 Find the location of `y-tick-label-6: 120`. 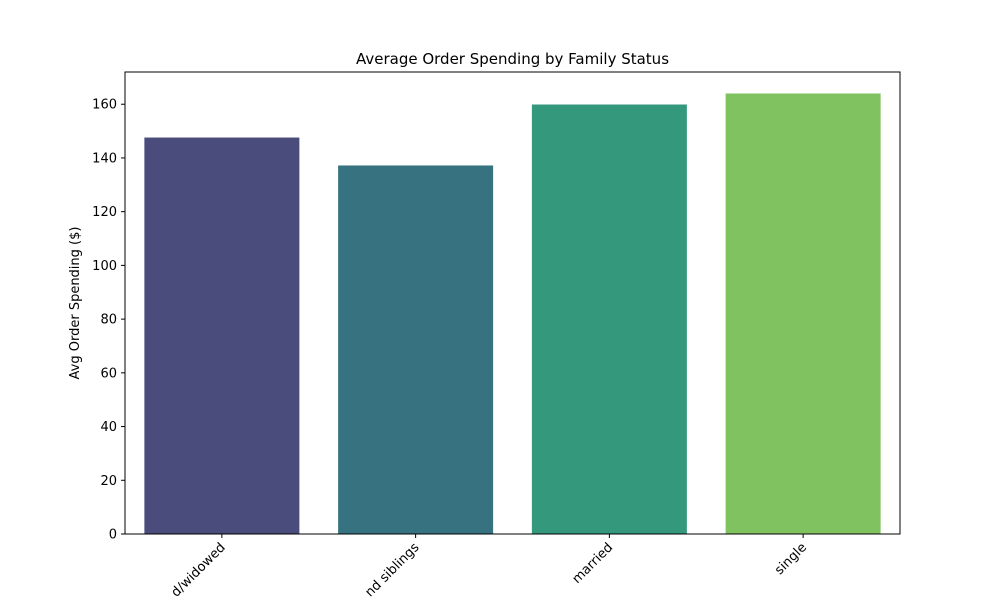

y-tick-label-6: 120 is located at coordinates (104, 212).